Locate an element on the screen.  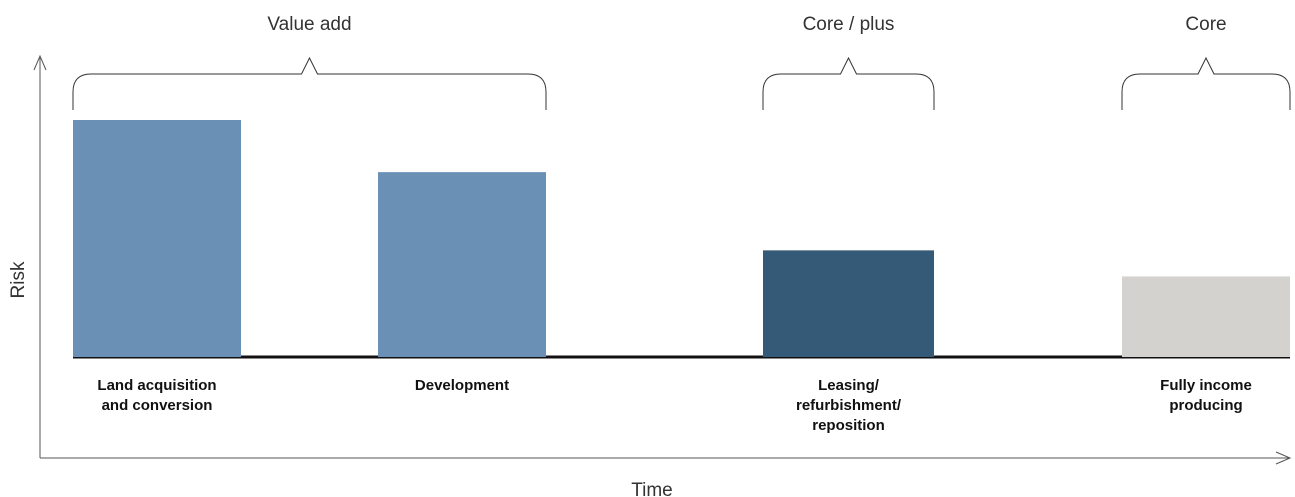
category-label: Fully income producing is located at coordinates (1206, 395).